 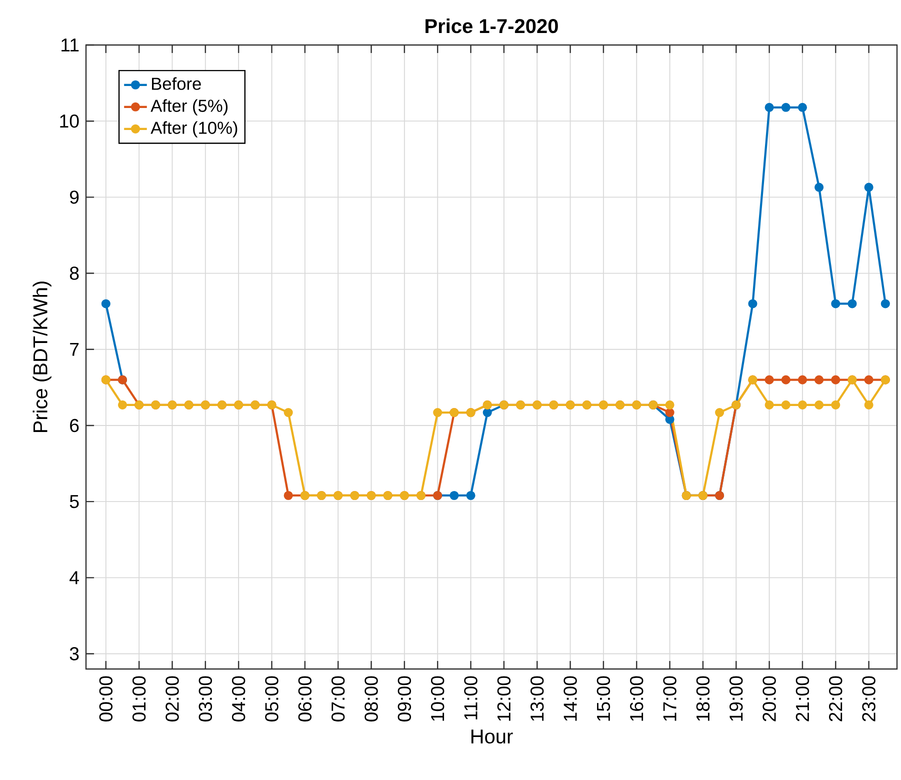 I want to click on x-tick-label: 12:00, so click(x=504, y=698).